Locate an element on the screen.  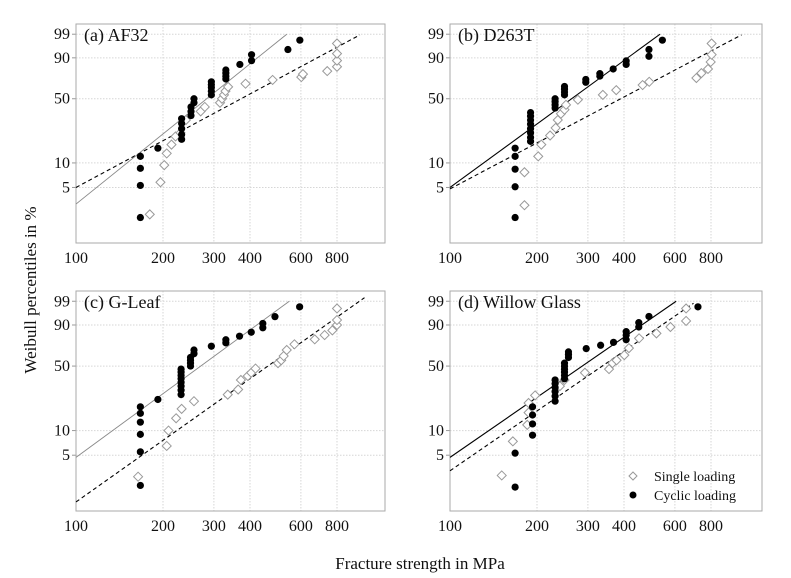
legend: Single loading Cyclic loading is located at coordinates (682, 487).